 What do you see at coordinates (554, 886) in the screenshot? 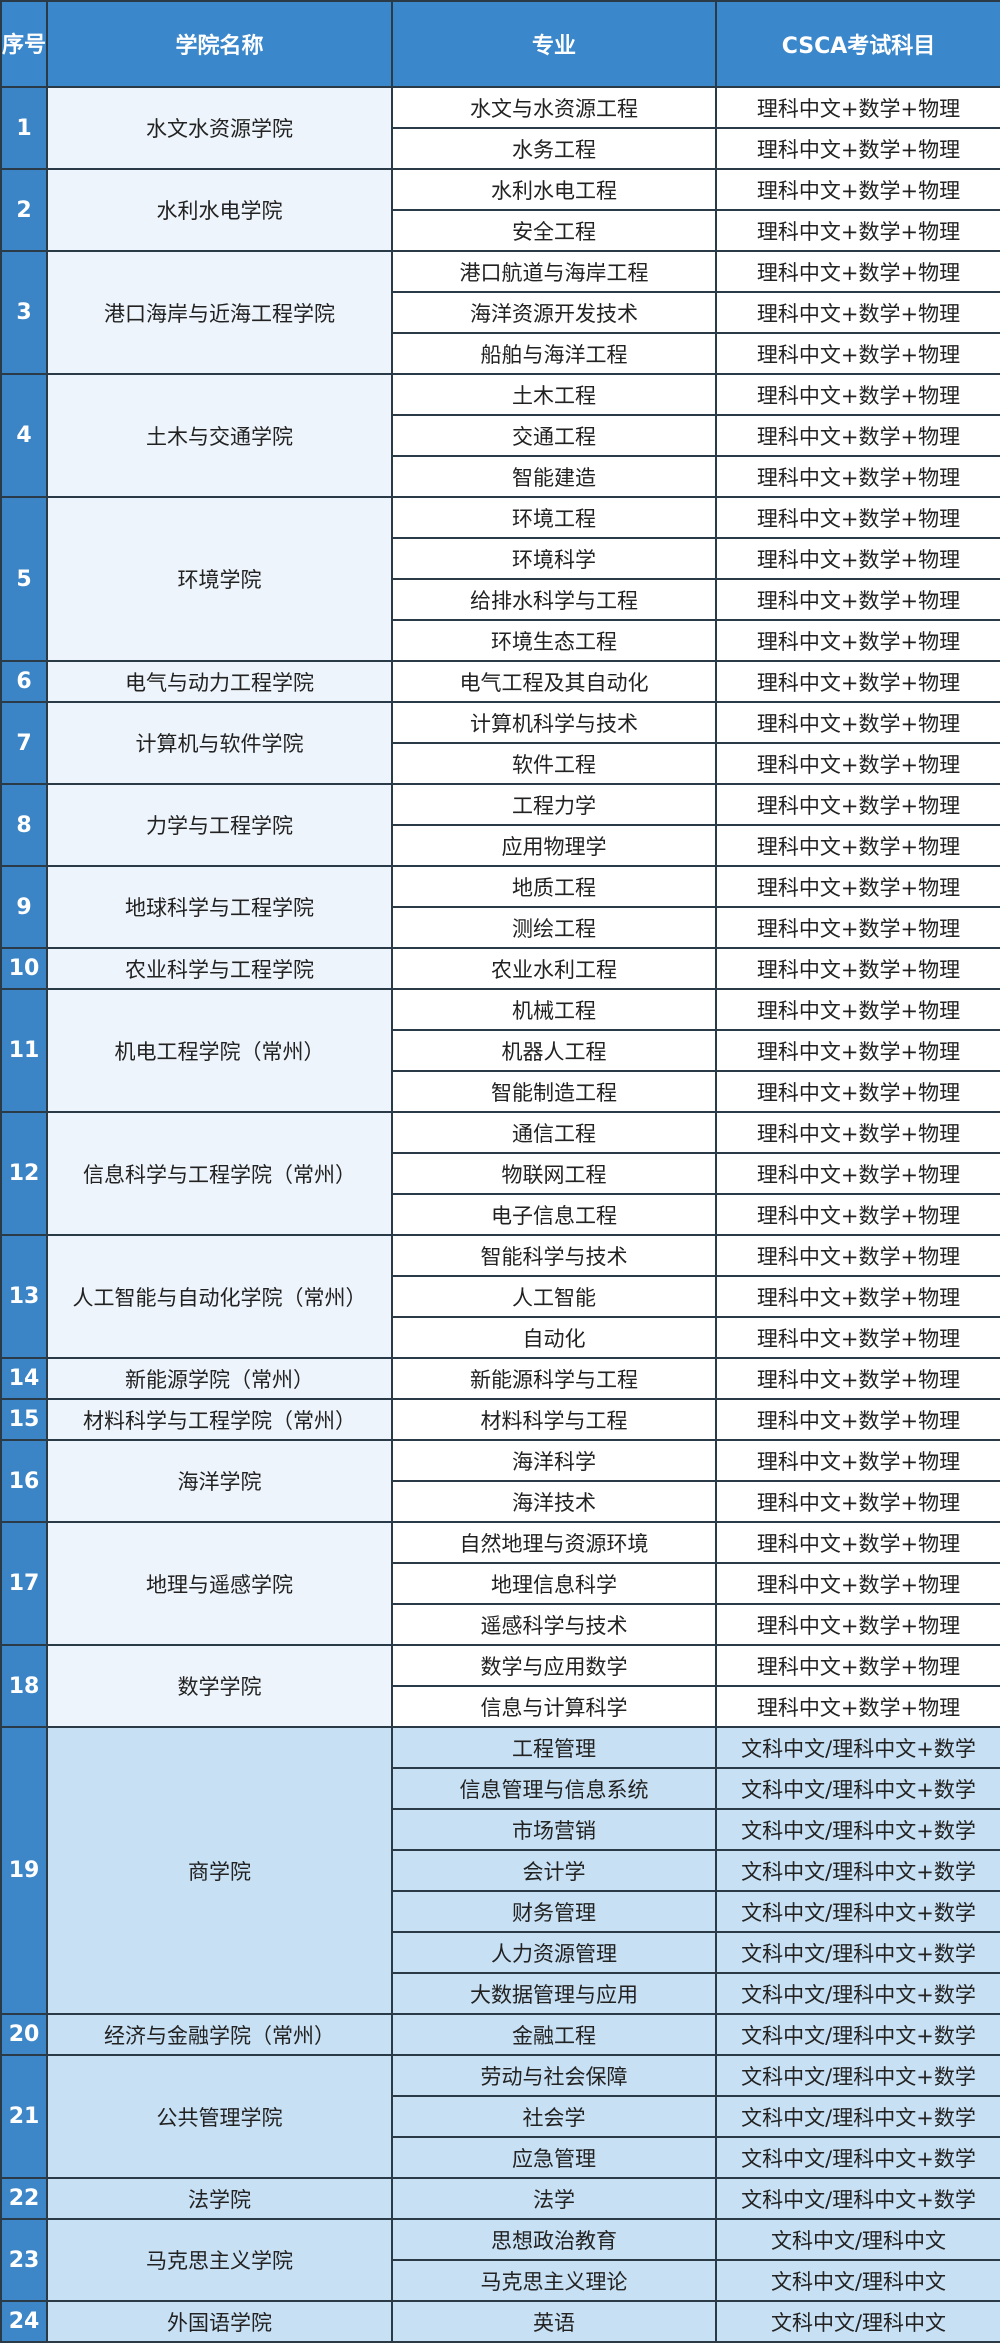
I see `major-cell: 地质工程` at bounding box center [554, 886].